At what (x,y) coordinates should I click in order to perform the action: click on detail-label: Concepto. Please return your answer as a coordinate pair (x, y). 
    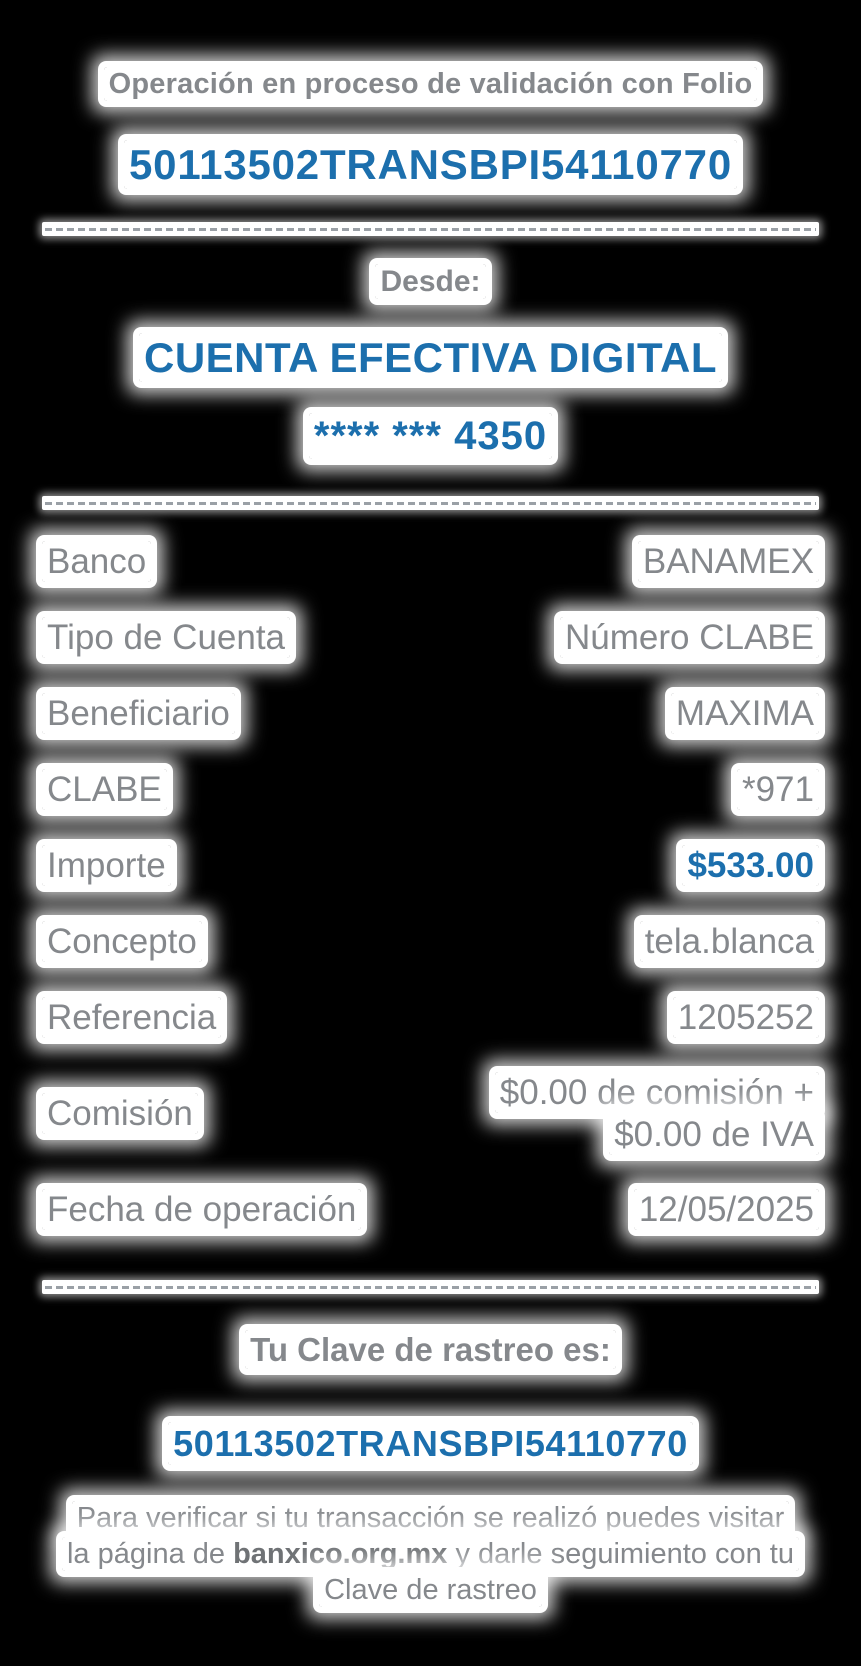
    Looking at the image, I should click on (122, 942).